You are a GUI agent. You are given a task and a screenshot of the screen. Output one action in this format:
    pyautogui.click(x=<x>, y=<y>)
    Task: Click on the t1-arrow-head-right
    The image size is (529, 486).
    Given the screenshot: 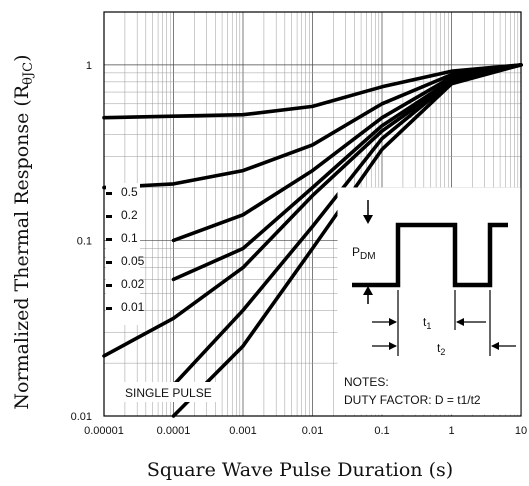 What is the action you would take?
    pyautogui.click(x=460, y=322)
    